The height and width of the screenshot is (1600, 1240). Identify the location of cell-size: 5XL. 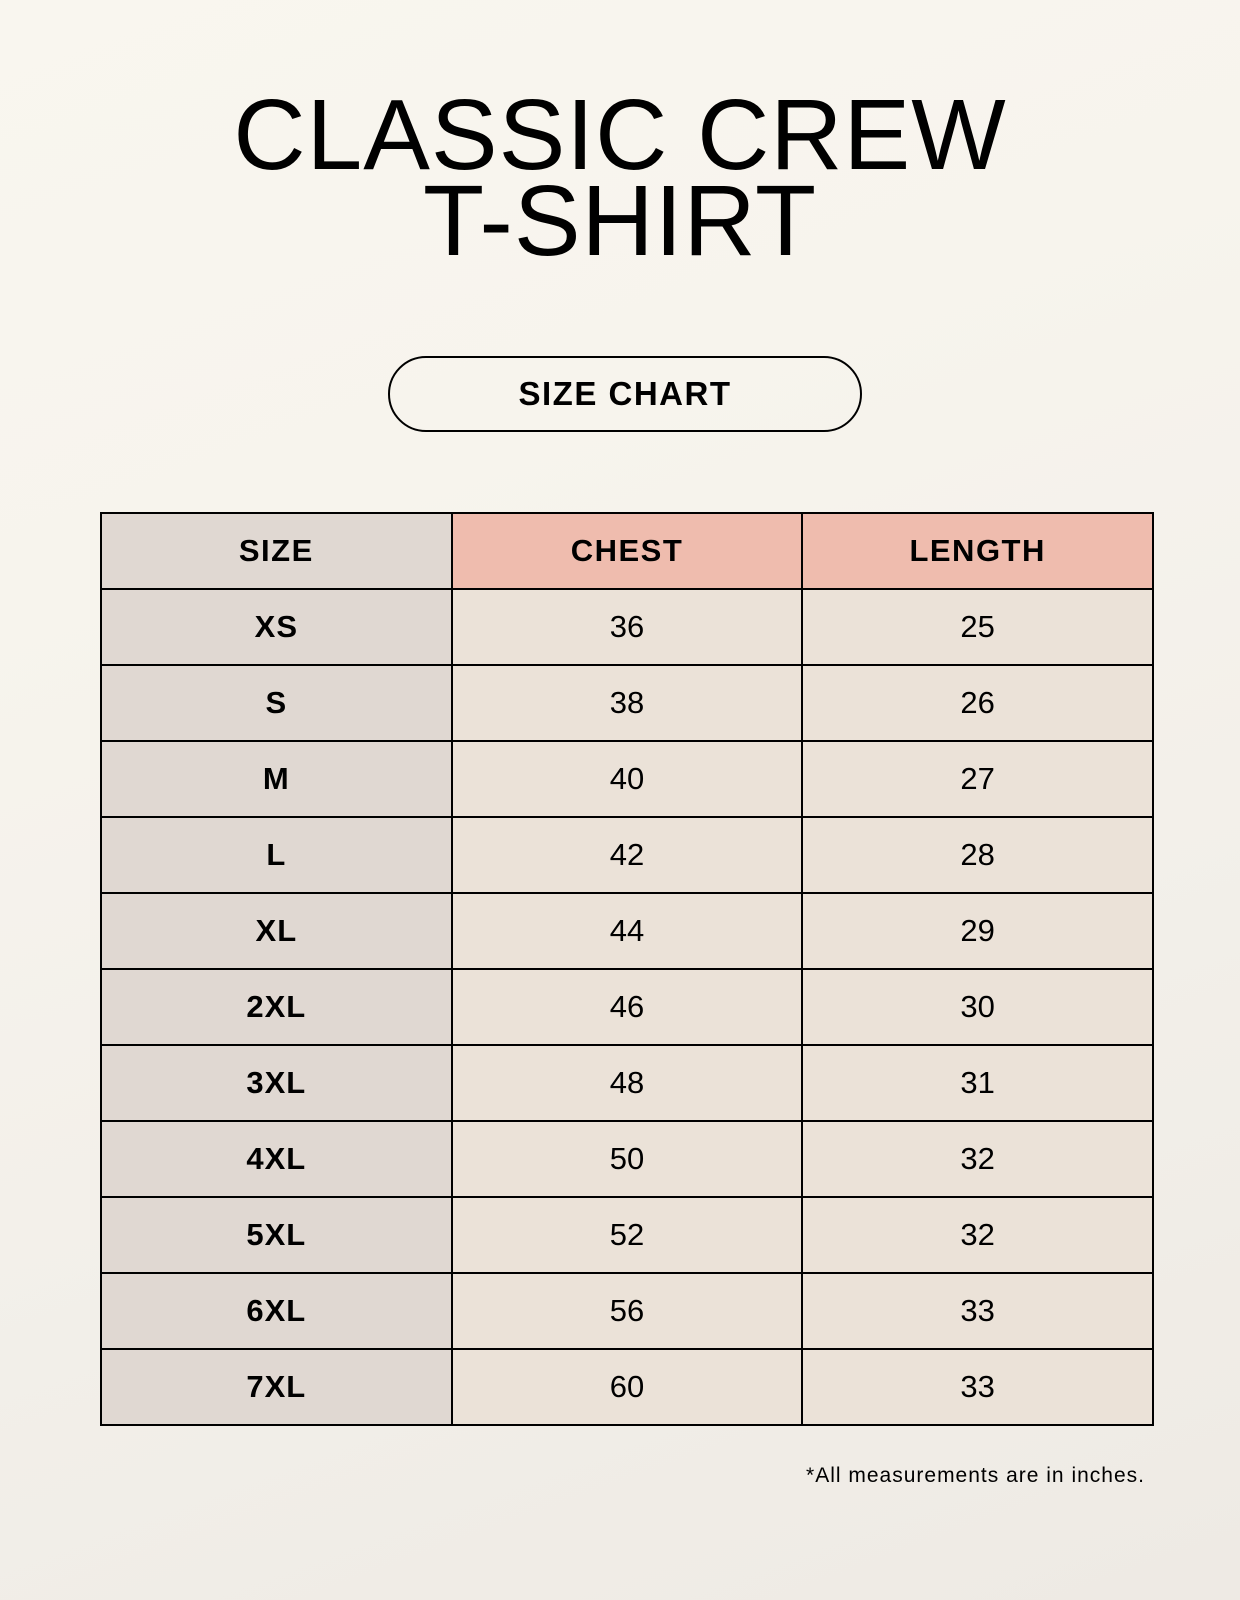
(276, 1235).